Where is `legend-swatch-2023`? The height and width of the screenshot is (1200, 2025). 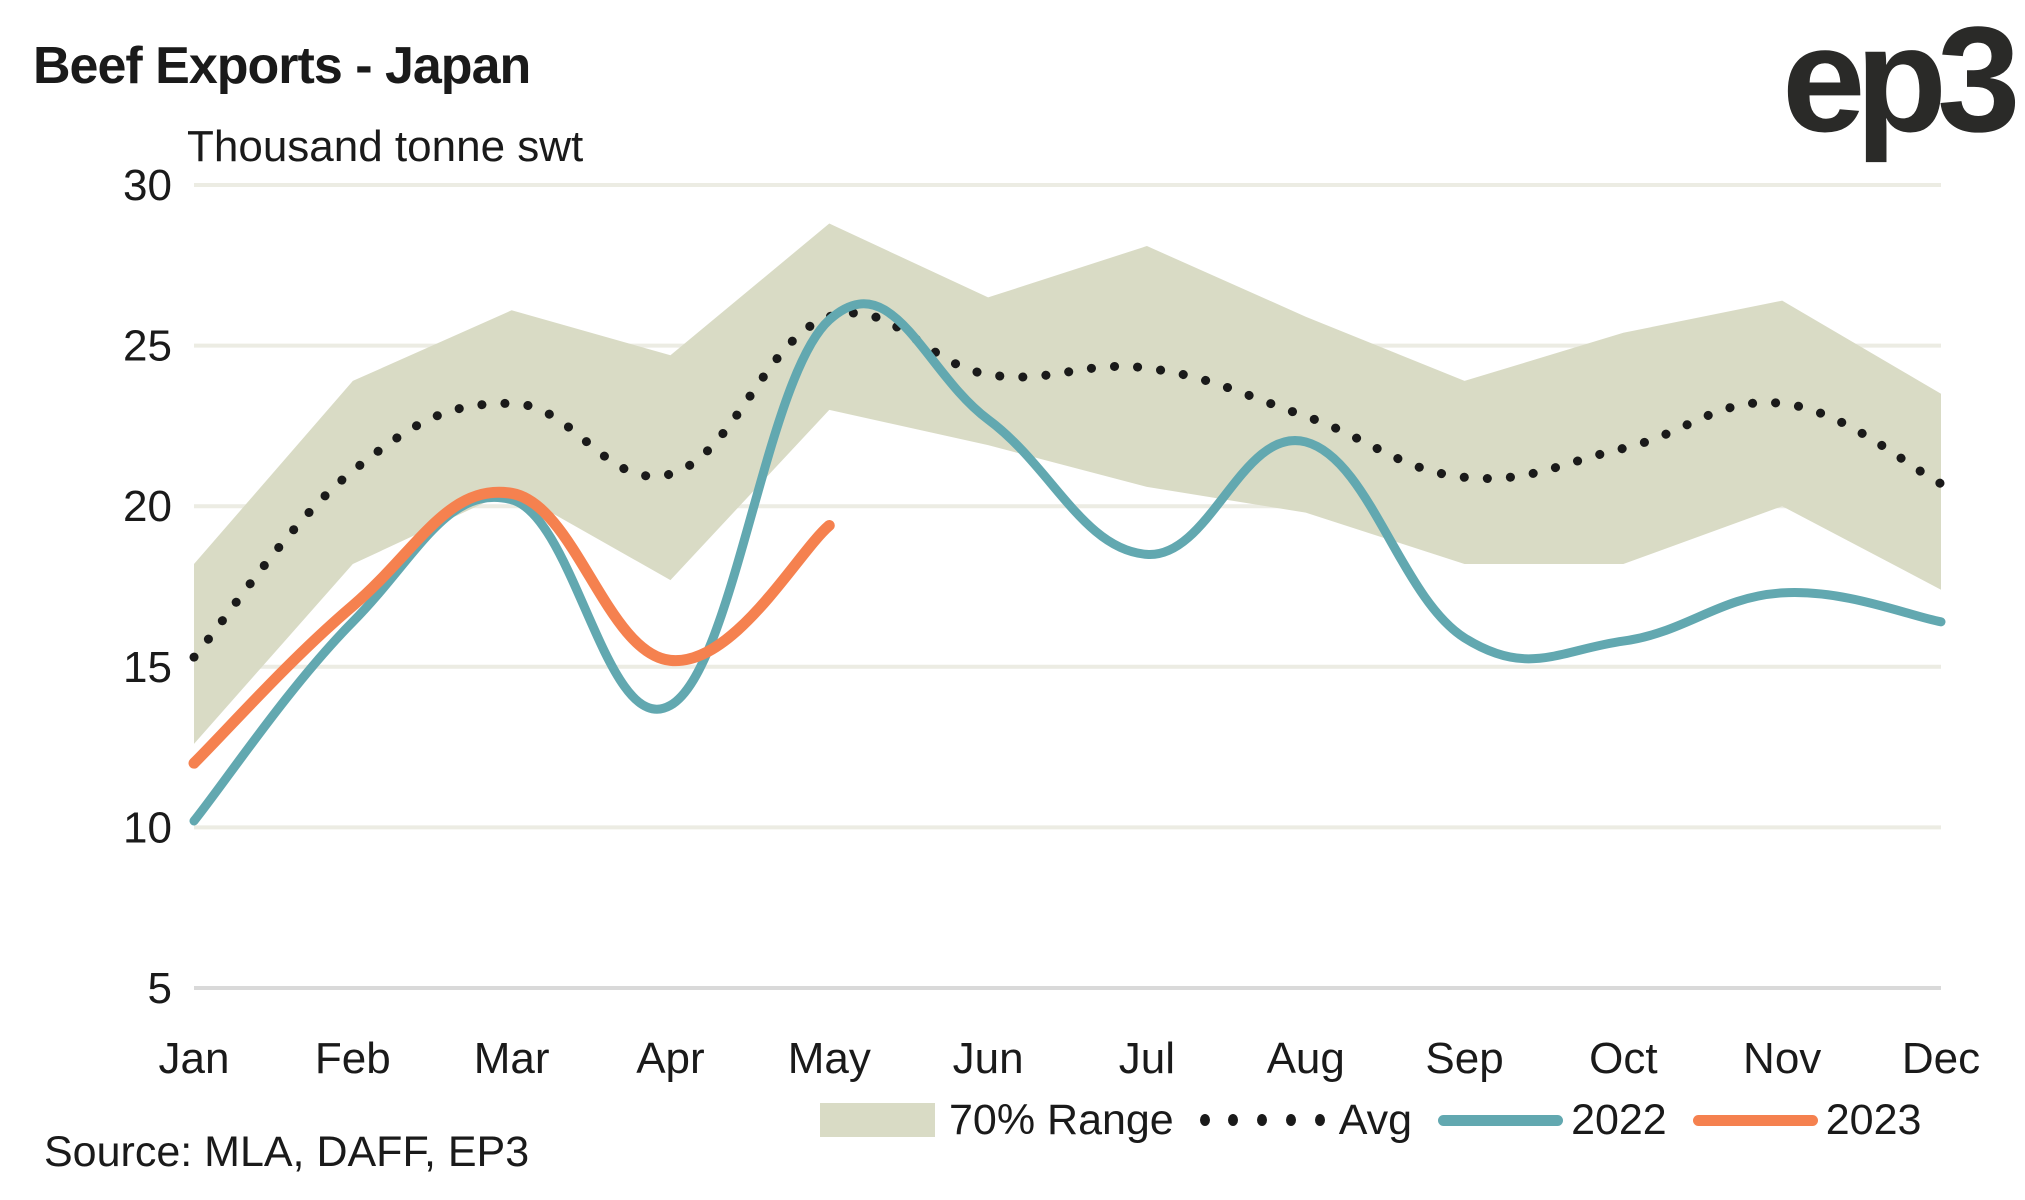
legend-swatch-2023 is located at coordinates (1755, 1120).